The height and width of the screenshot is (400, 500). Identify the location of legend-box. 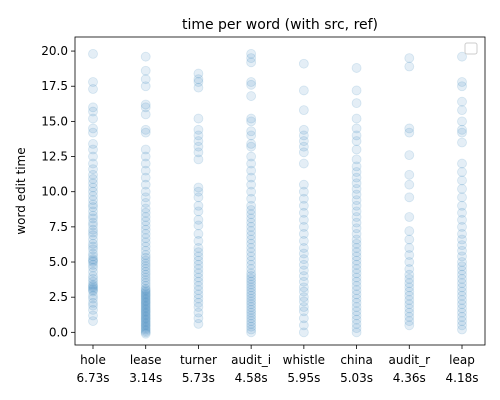
(471, 48).